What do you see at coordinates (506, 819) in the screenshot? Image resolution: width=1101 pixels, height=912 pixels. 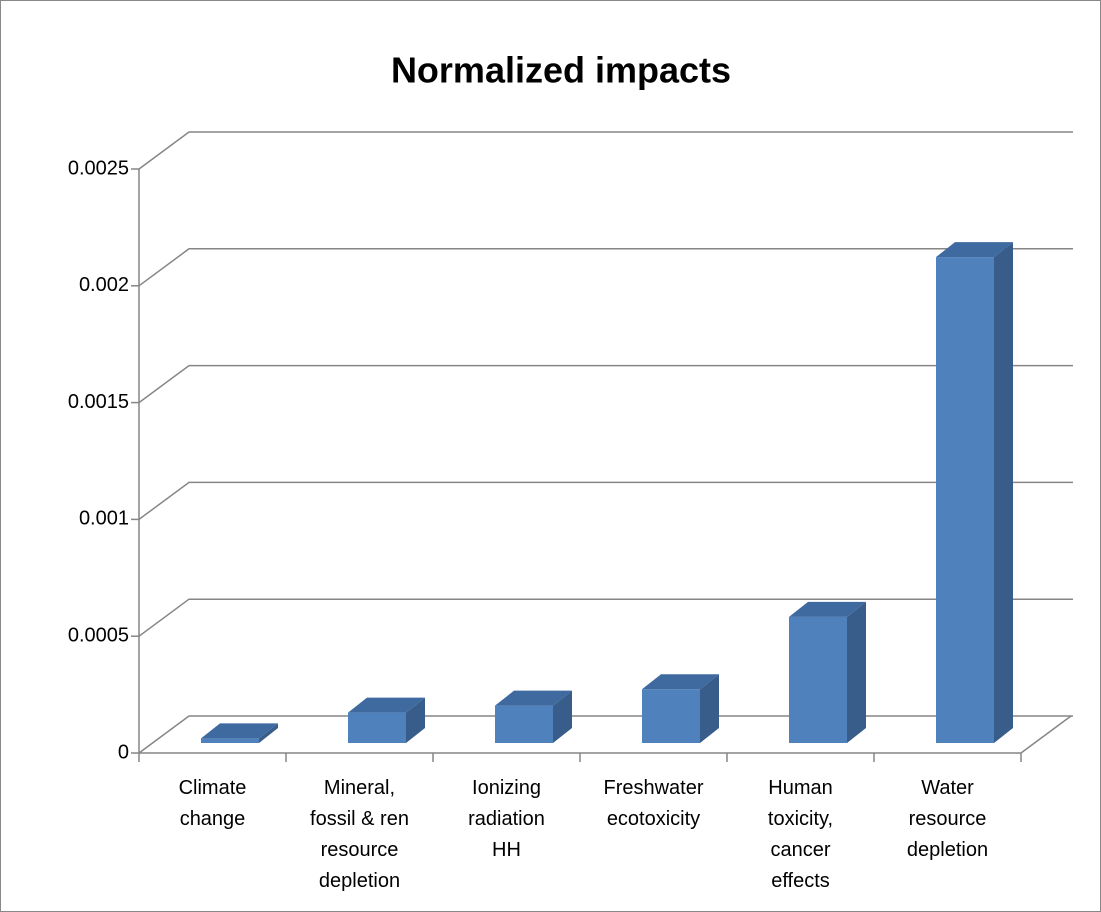 I see `x-tick-label: Ionizing radiation HH` at bounding box center [506, 819].